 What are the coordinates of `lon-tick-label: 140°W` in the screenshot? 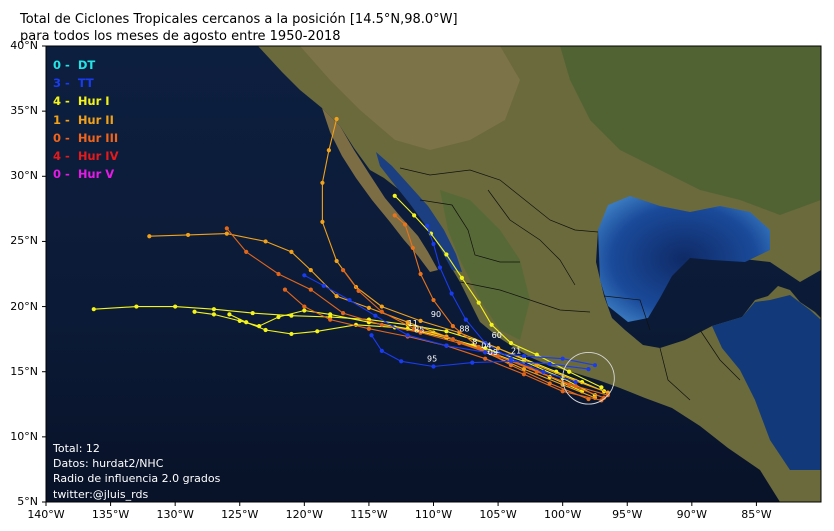 It's located at (46, 514).